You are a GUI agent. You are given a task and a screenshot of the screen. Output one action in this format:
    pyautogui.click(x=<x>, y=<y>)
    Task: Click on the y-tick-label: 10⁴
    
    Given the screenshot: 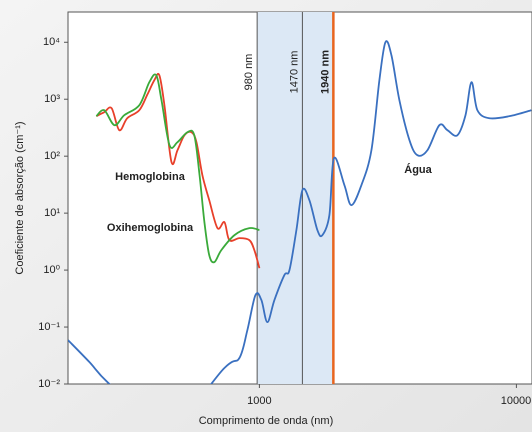 What is the action you would take?
    pyautogui.click(x=51, y=42)
    